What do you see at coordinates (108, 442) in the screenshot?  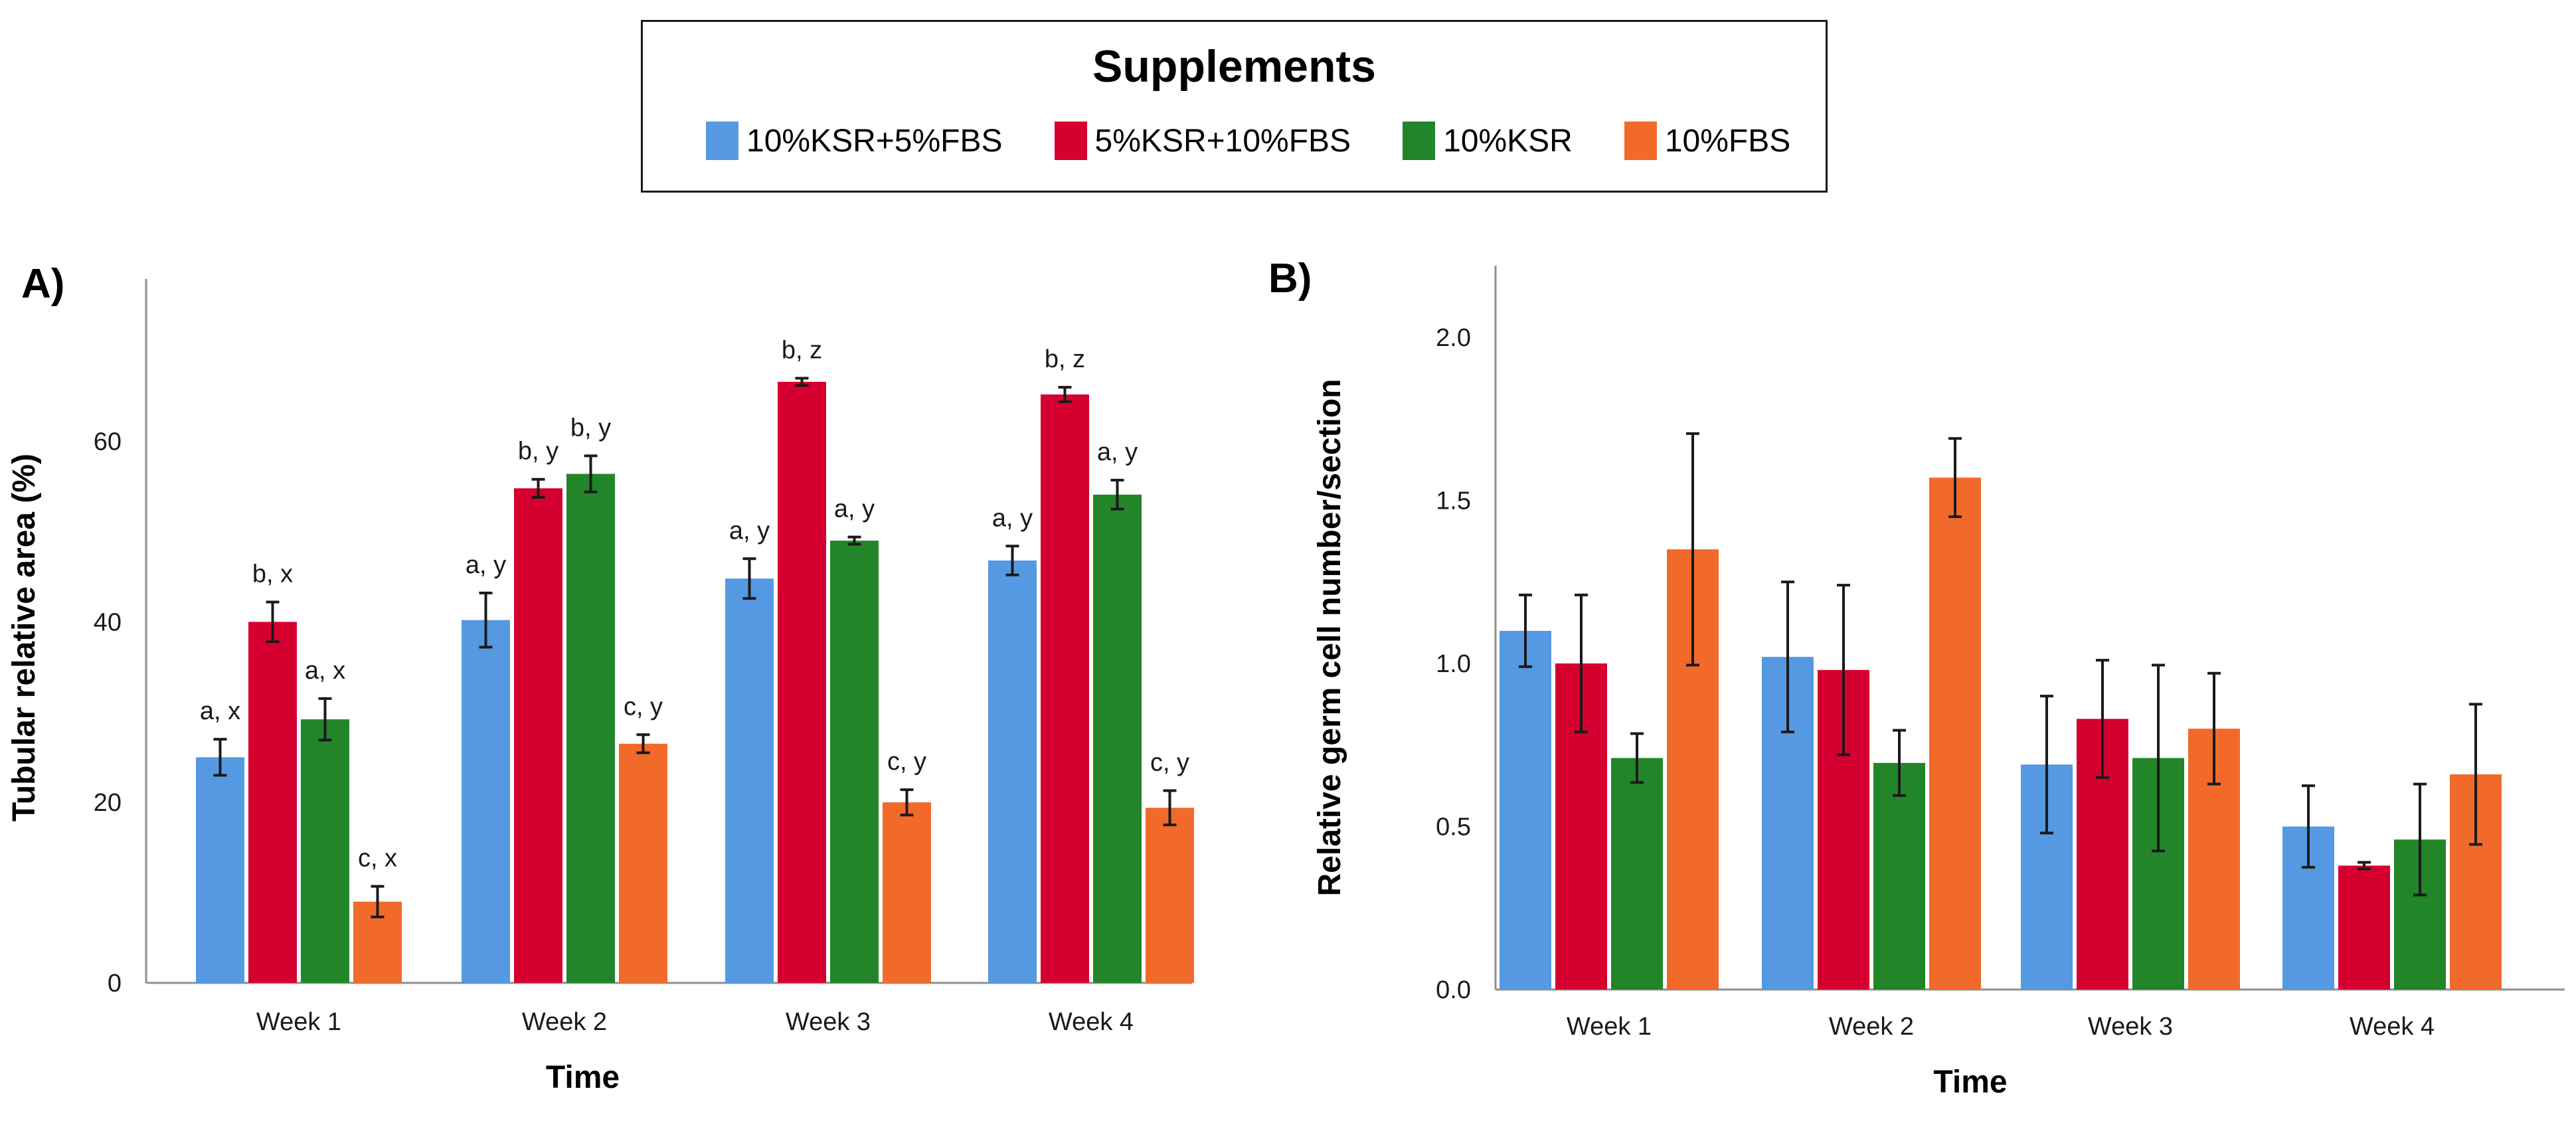 I see `y-tick-label: 60` at bounding box center [108, 442].